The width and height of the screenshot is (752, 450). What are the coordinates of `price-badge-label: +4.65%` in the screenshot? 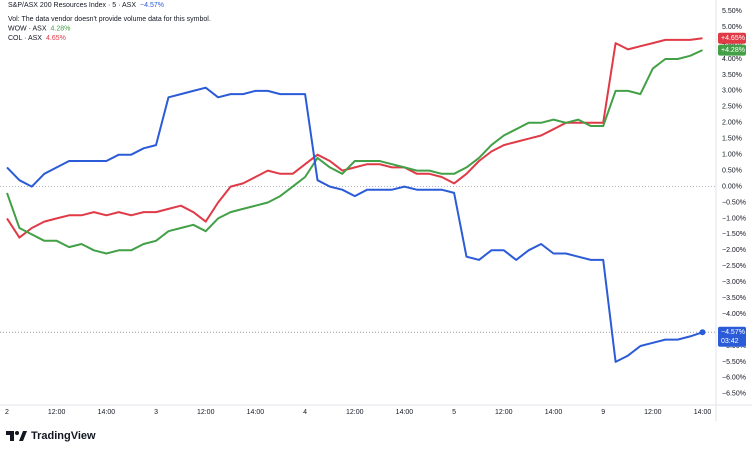 It's located at (733, 38).